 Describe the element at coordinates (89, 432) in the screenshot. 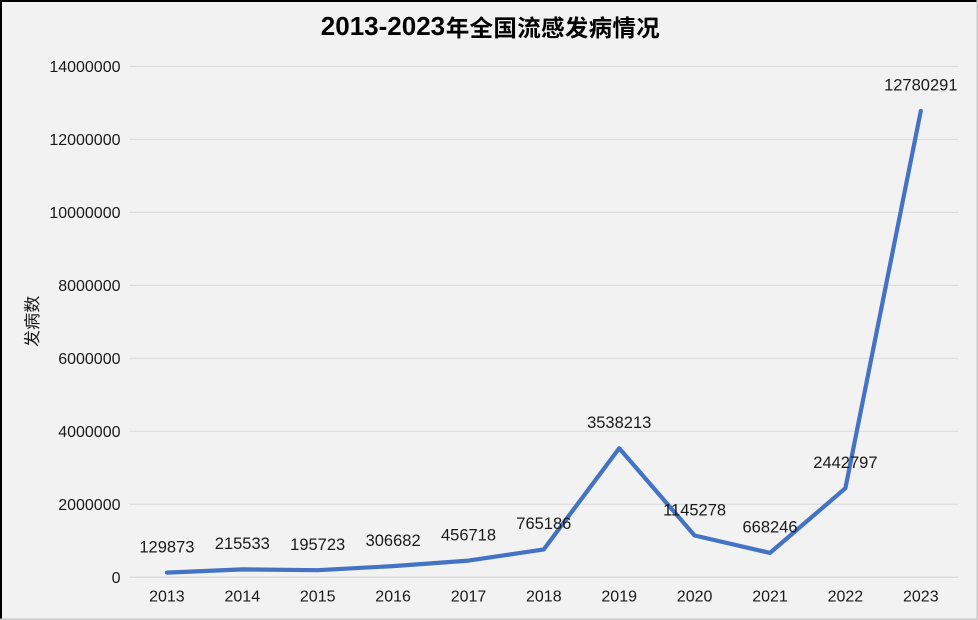

I see `svg-text: 4000000` at that location.